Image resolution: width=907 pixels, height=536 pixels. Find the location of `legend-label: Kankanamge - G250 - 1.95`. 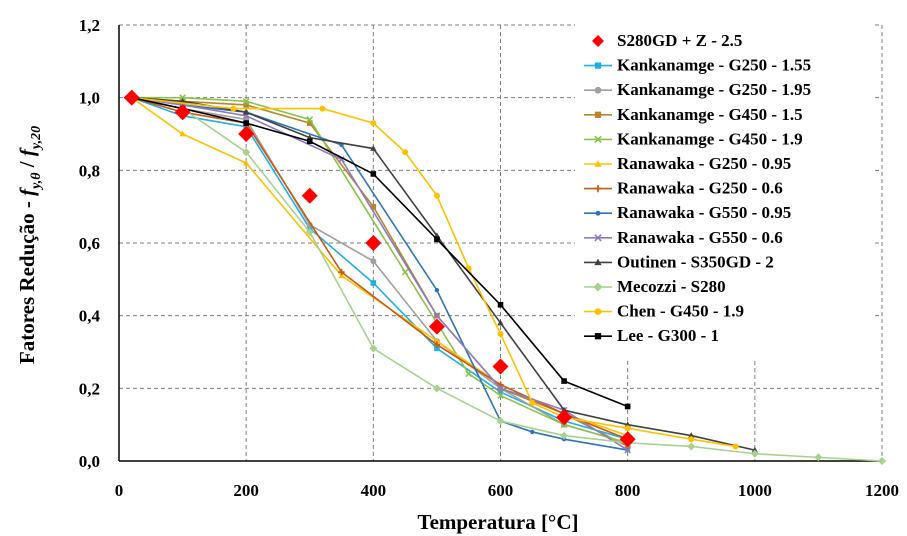

legend-label: Kankanamge - G250 - 1.95 is located at coordinates (714, 89).